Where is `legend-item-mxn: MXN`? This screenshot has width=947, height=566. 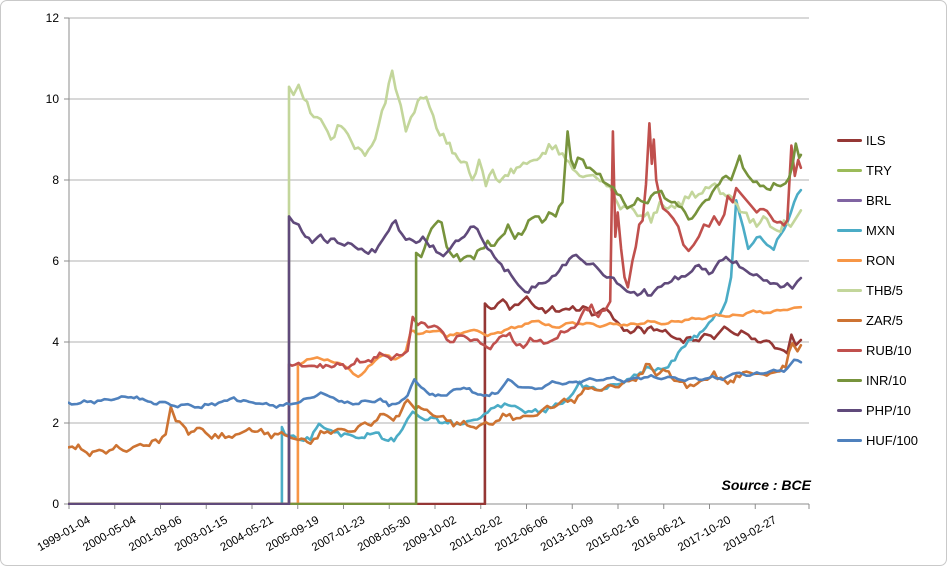
legend-item-mxn: MXN is located at coordinates (877, 230).